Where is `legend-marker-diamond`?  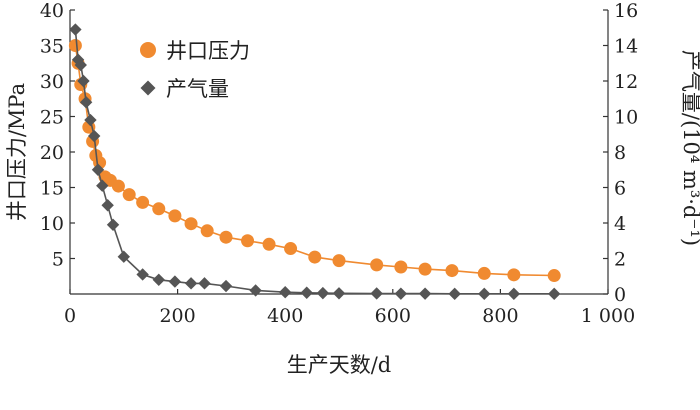 legend-marker-diamond is located at coordinates (148, 88).